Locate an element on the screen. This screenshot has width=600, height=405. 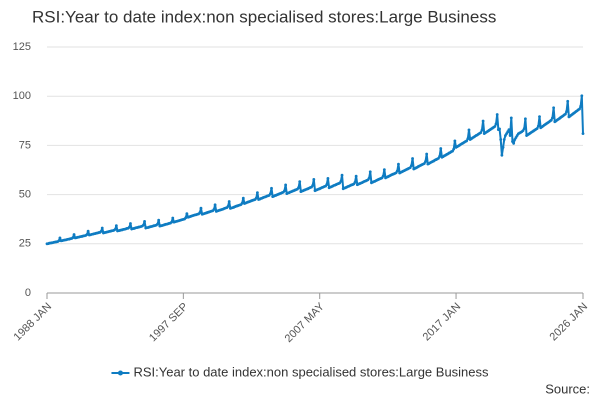
x-tick-label: 1988 JAN is located at coordinates (33, 322).